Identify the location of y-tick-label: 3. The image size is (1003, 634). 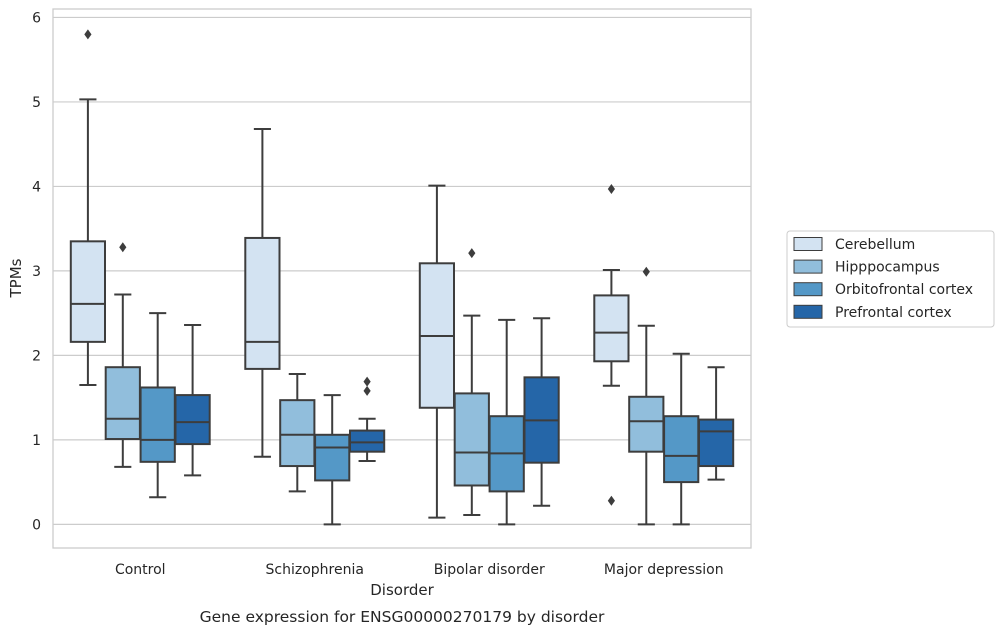
(36, 272).